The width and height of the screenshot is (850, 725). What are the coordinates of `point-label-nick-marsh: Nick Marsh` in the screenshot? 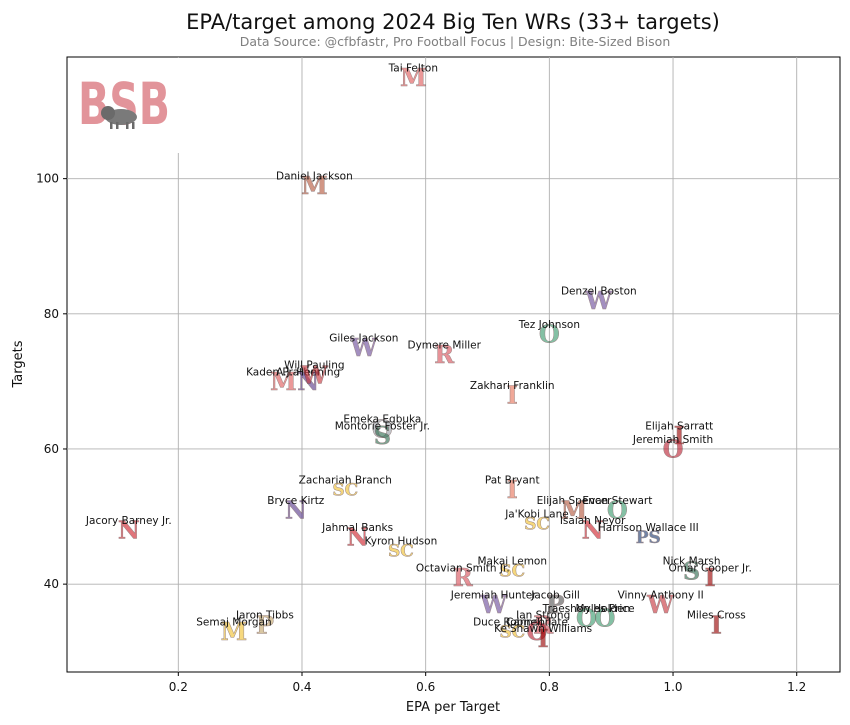 It's located at (692, 562).